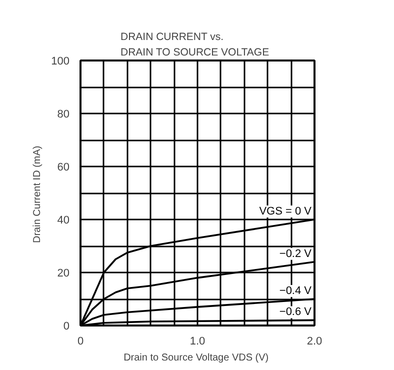 This screenshot has width=394, height=370. Describe the element at coordinates (38, 195) in the screenshot. I see `y-axis-title: Drain Current ID (mA)` at that location.